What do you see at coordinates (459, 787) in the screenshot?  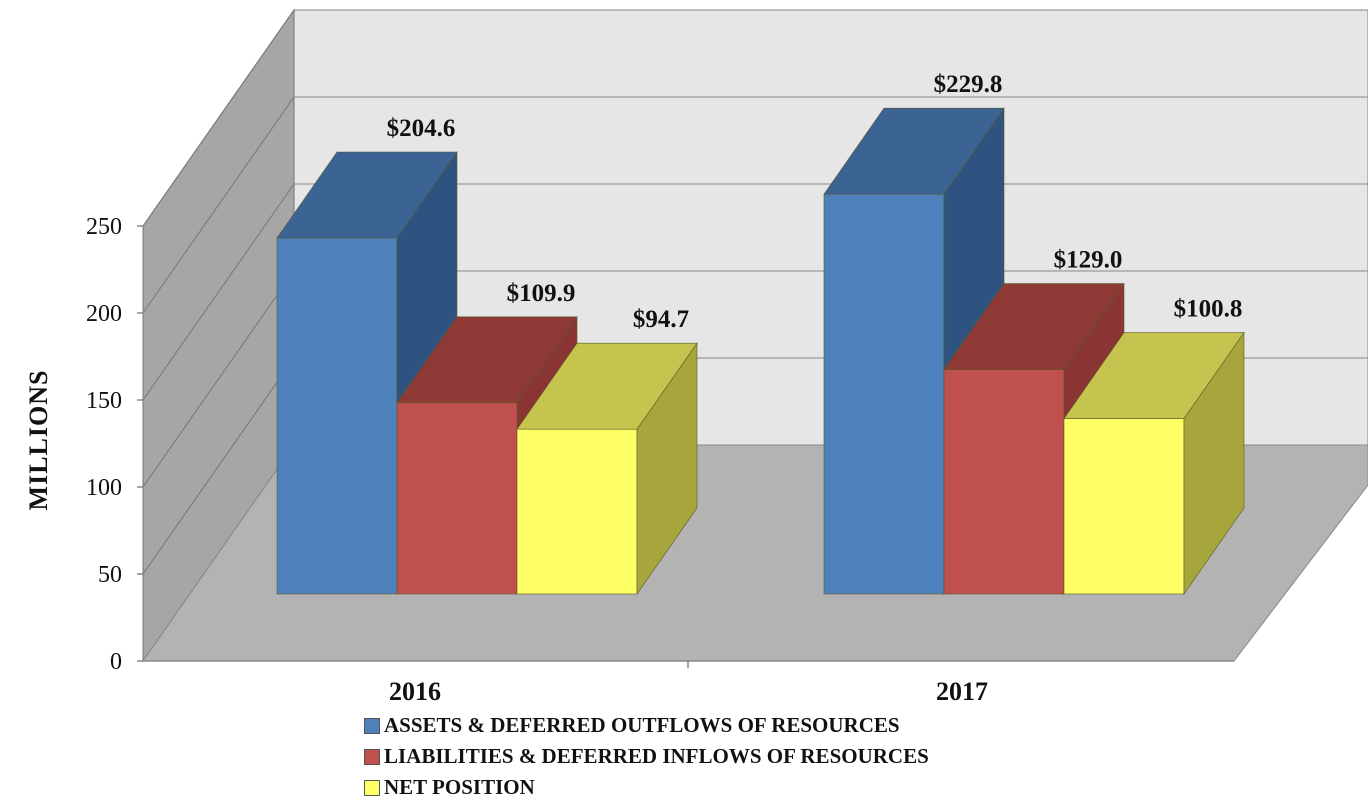 I see `legend-label-net-position: NET POSITION` at bounding box center [459, 787].